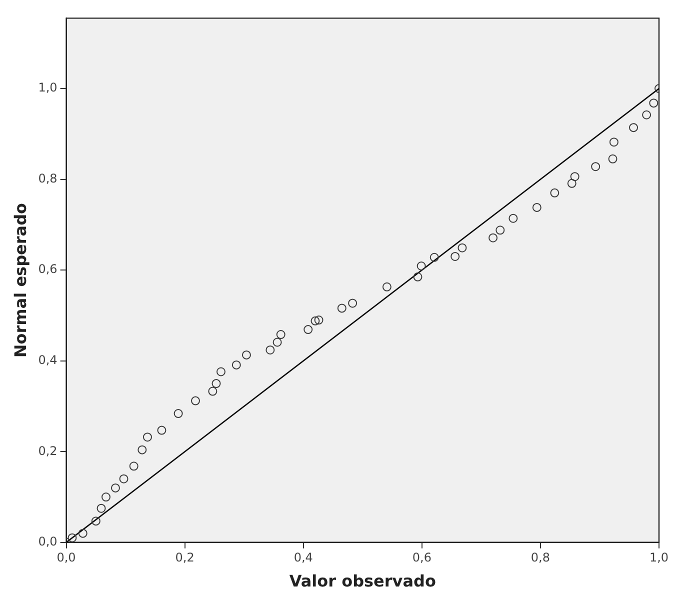 The width and height of the screenshot is (677, 601). I want to click on x-tick-label: 0,6, so click(422, 557).